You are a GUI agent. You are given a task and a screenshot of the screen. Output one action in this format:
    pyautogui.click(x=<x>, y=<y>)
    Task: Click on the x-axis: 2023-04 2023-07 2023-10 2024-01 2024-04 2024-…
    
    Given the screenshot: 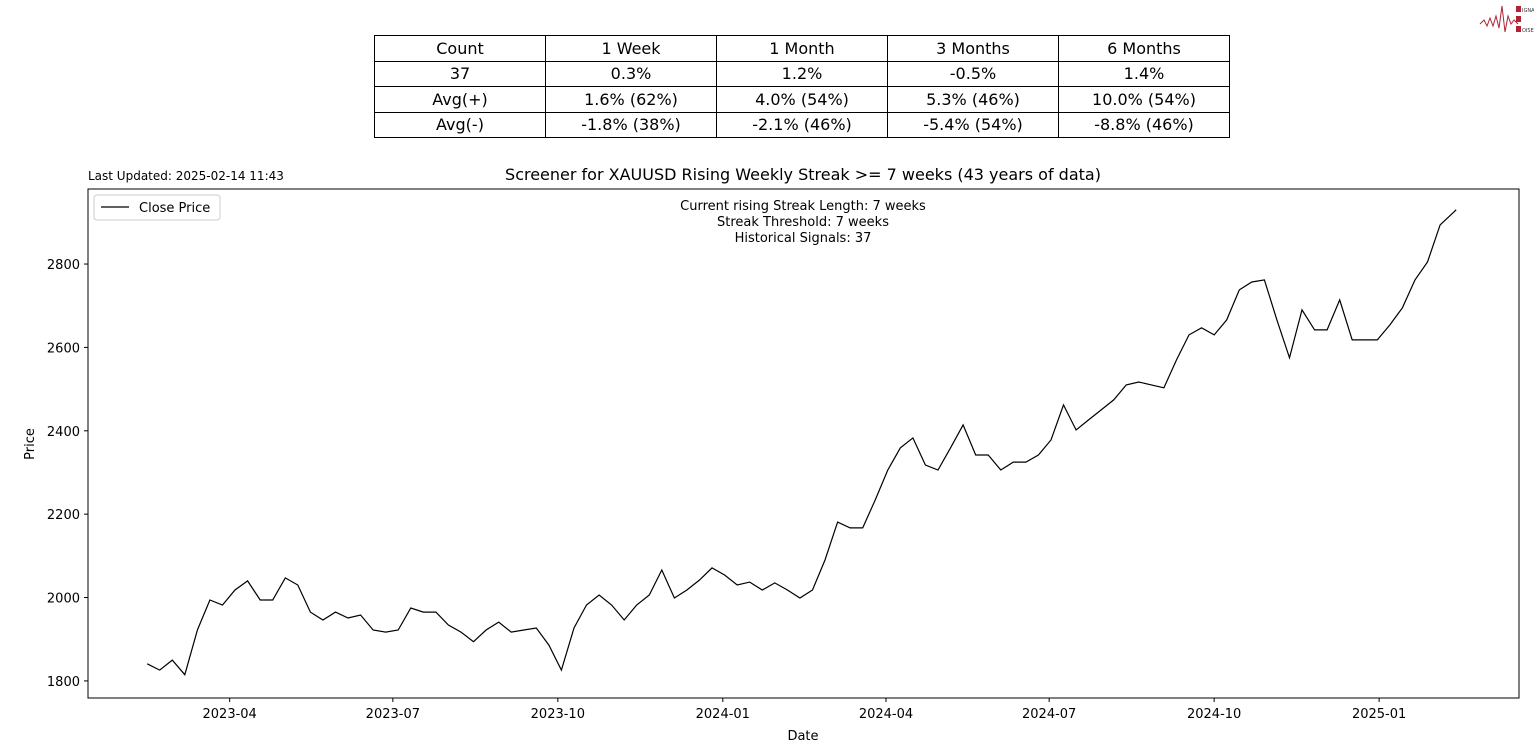 What is the action you would take?
    pyautogui.click(x=804, y=710)
    